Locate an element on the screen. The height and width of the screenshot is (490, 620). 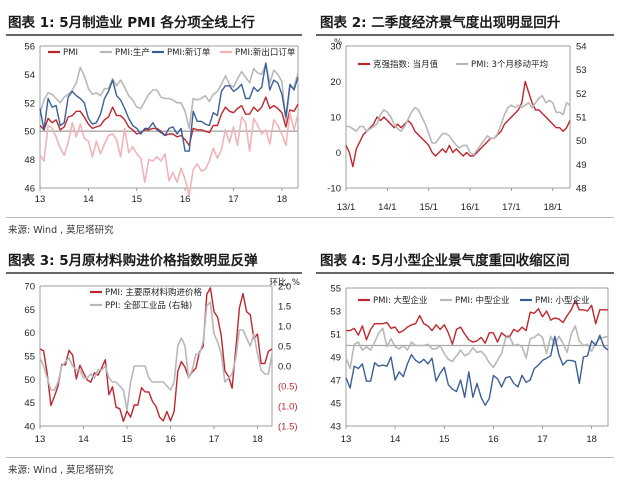
source-text-top: 来源: Wind , 莫尼塔研究 is located at coordinates (61, 230).